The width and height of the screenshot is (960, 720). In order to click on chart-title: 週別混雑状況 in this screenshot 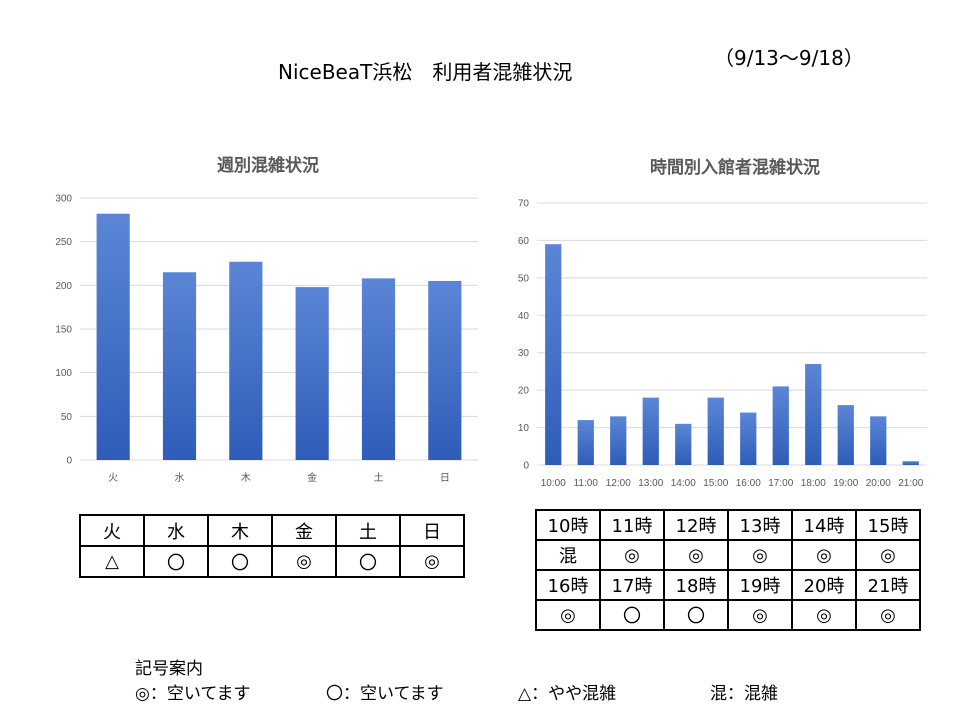, I will do `click(268, 165)`.